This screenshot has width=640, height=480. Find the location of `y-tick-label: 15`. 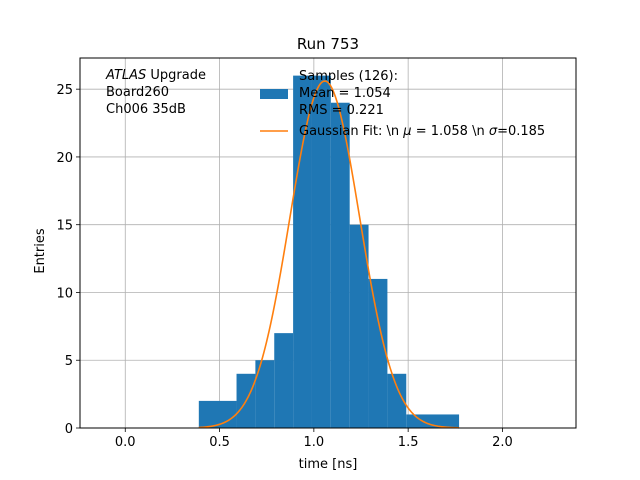

y-tick-label: 15 is located at coordinates (64, 226).